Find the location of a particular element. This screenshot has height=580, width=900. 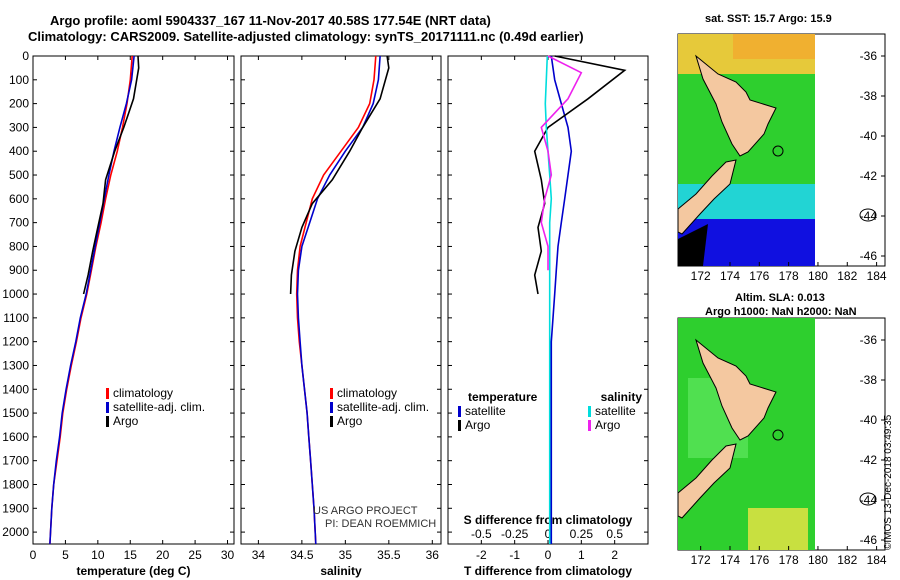

project-credit: US ARGO PROJECT is located at coordinates (365, 511).